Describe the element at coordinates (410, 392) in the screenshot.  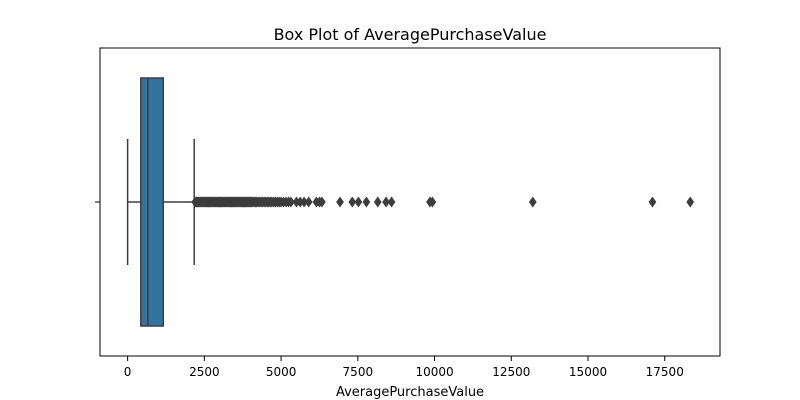
I see `x-axis-label: AveragePurchaseValue` at that location.